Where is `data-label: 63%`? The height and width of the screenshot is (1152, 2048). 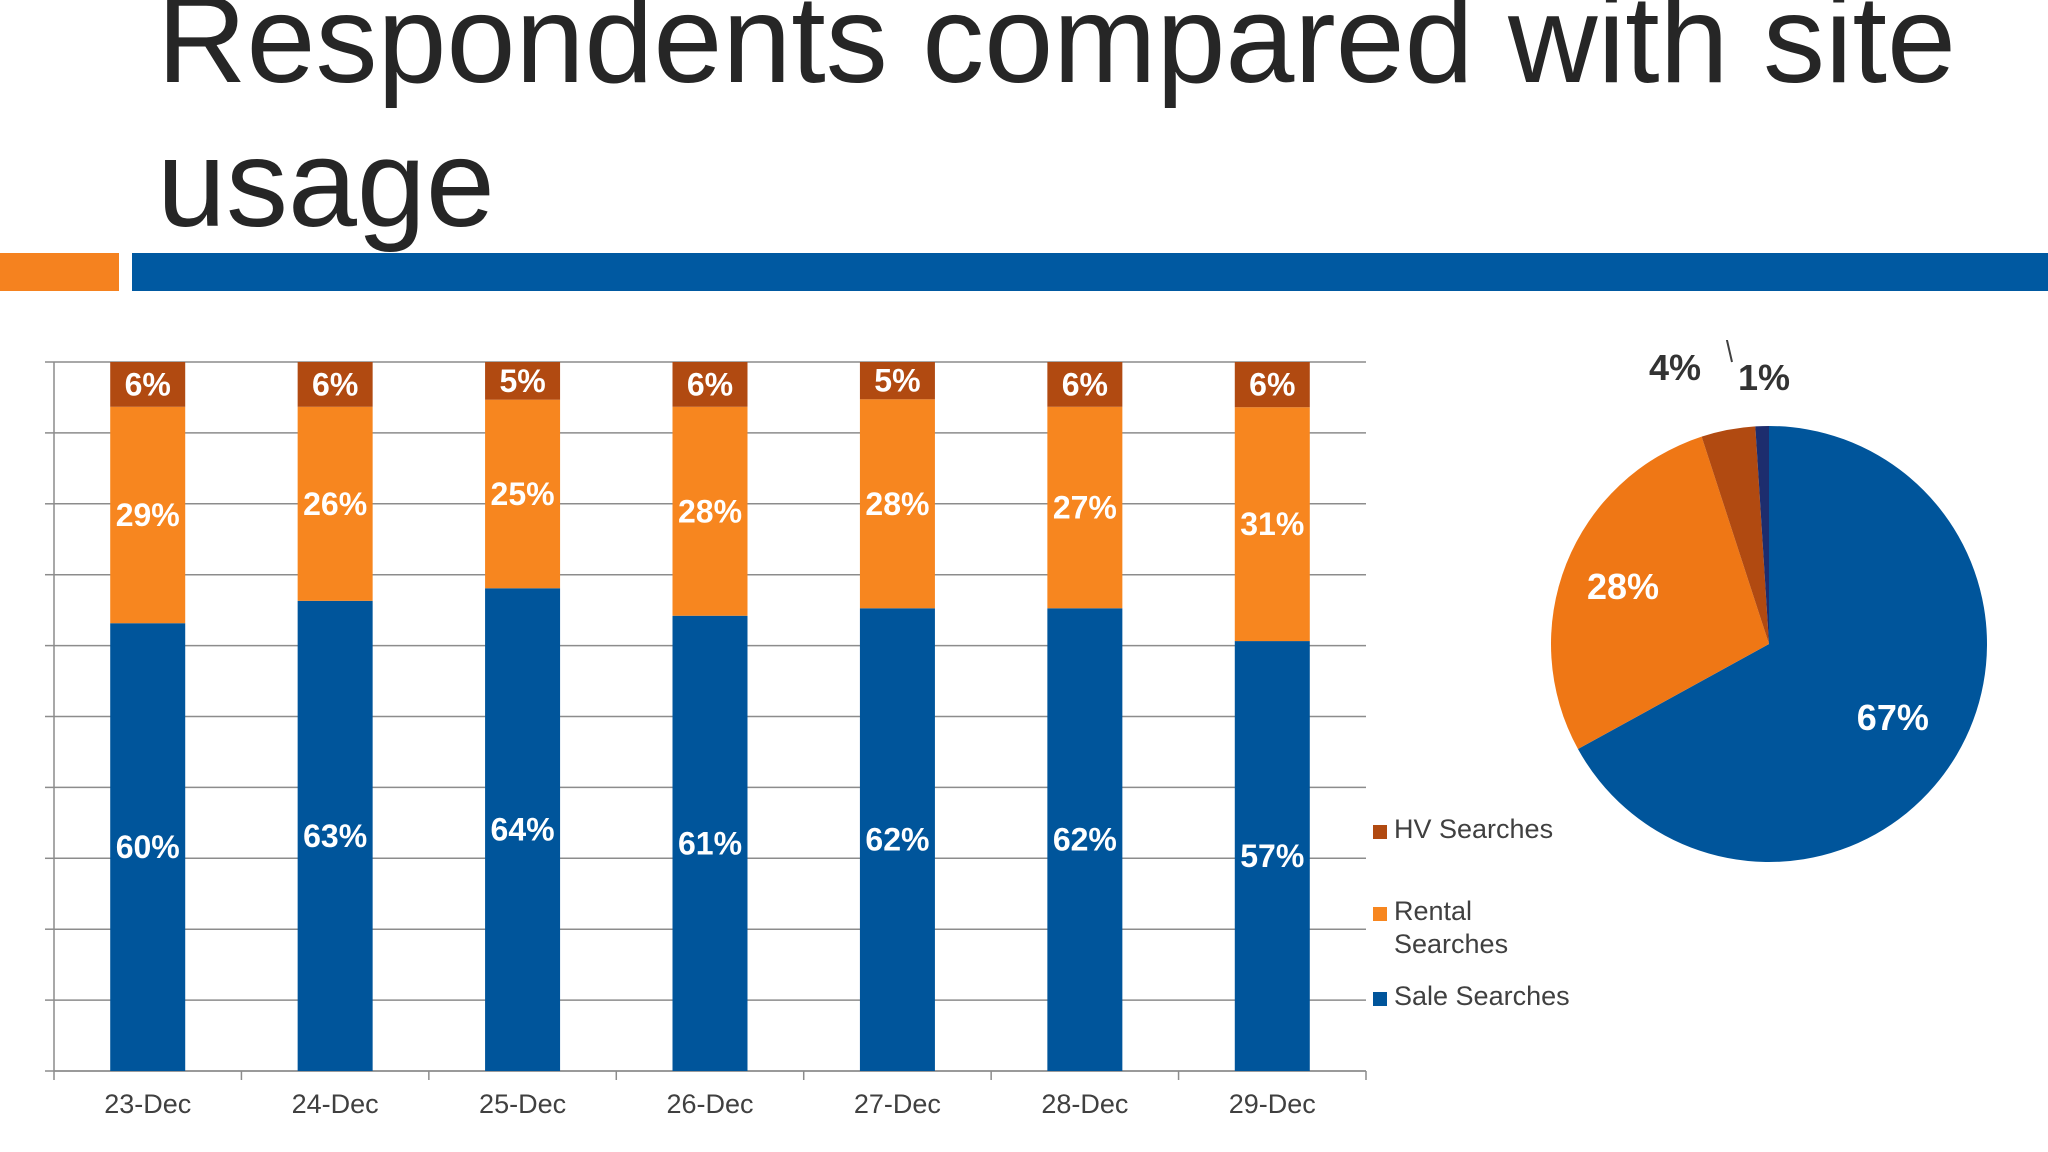
data-label: 63% is located at coordinates (335, 836).